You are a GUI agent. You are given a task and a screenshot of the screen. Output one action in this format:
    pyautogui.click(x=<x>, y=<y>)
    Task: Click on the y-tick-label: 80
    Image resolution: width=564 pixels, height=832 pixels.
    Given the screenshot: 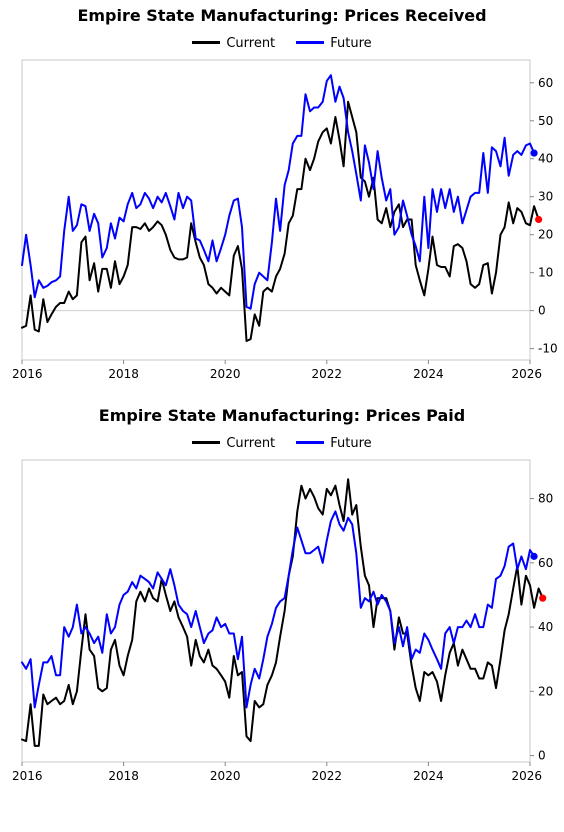 What is the action you would take?
    pyautogui.click(x=545, y=499)
    